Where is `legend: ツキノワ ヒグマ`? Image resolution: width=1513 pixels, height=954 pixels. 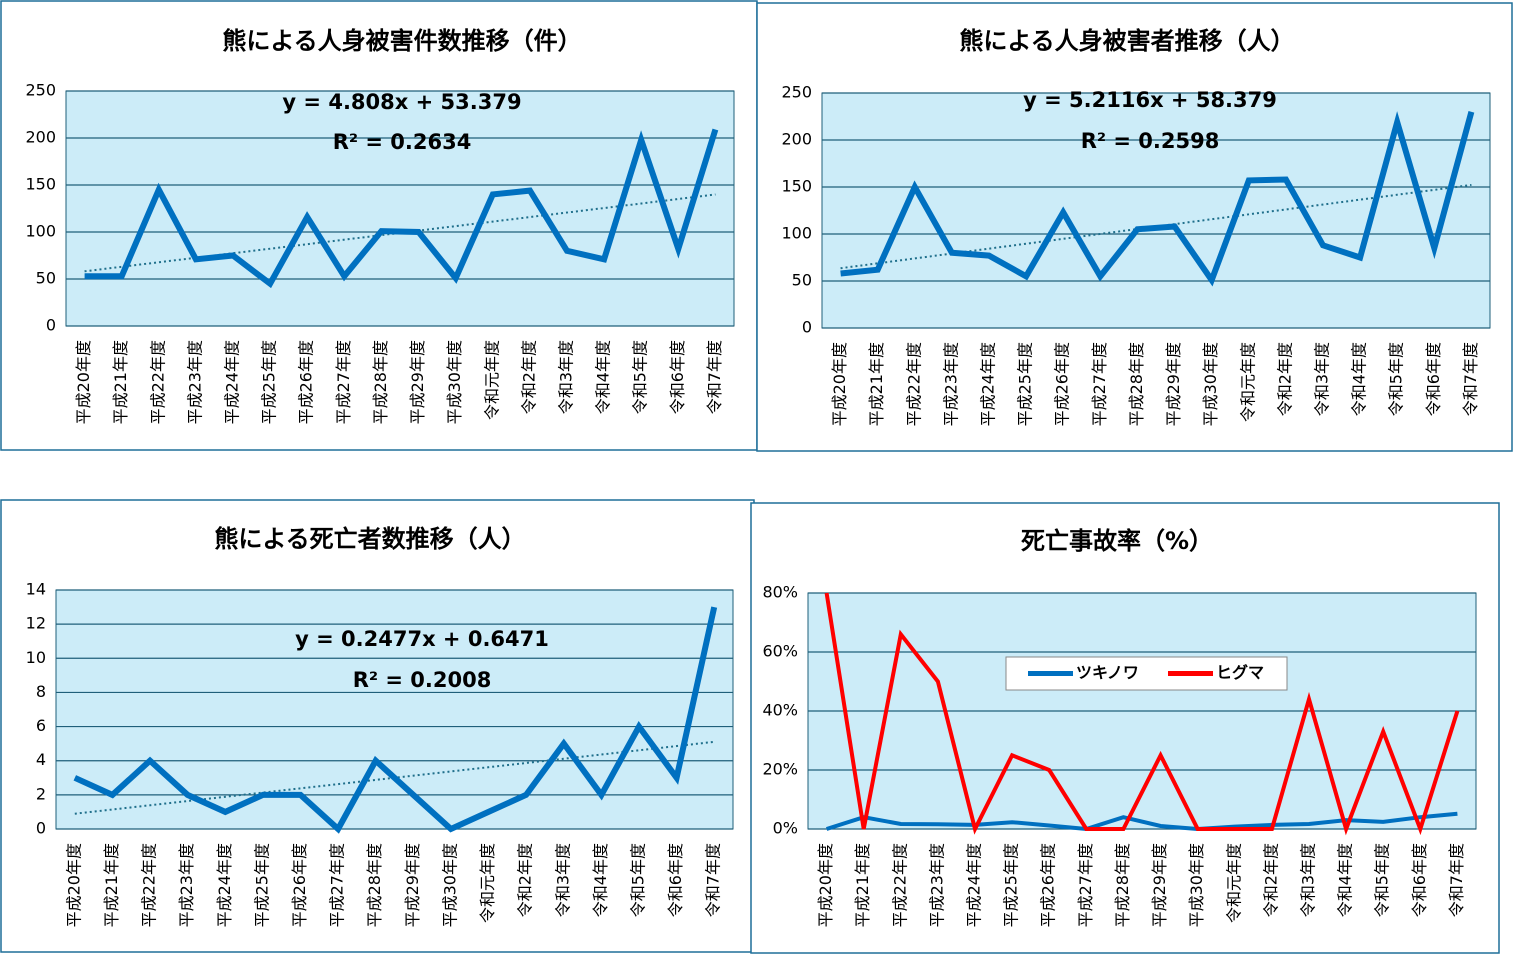 legend: ツキノワ ヒグマ is located at coordinates (1146, 673).